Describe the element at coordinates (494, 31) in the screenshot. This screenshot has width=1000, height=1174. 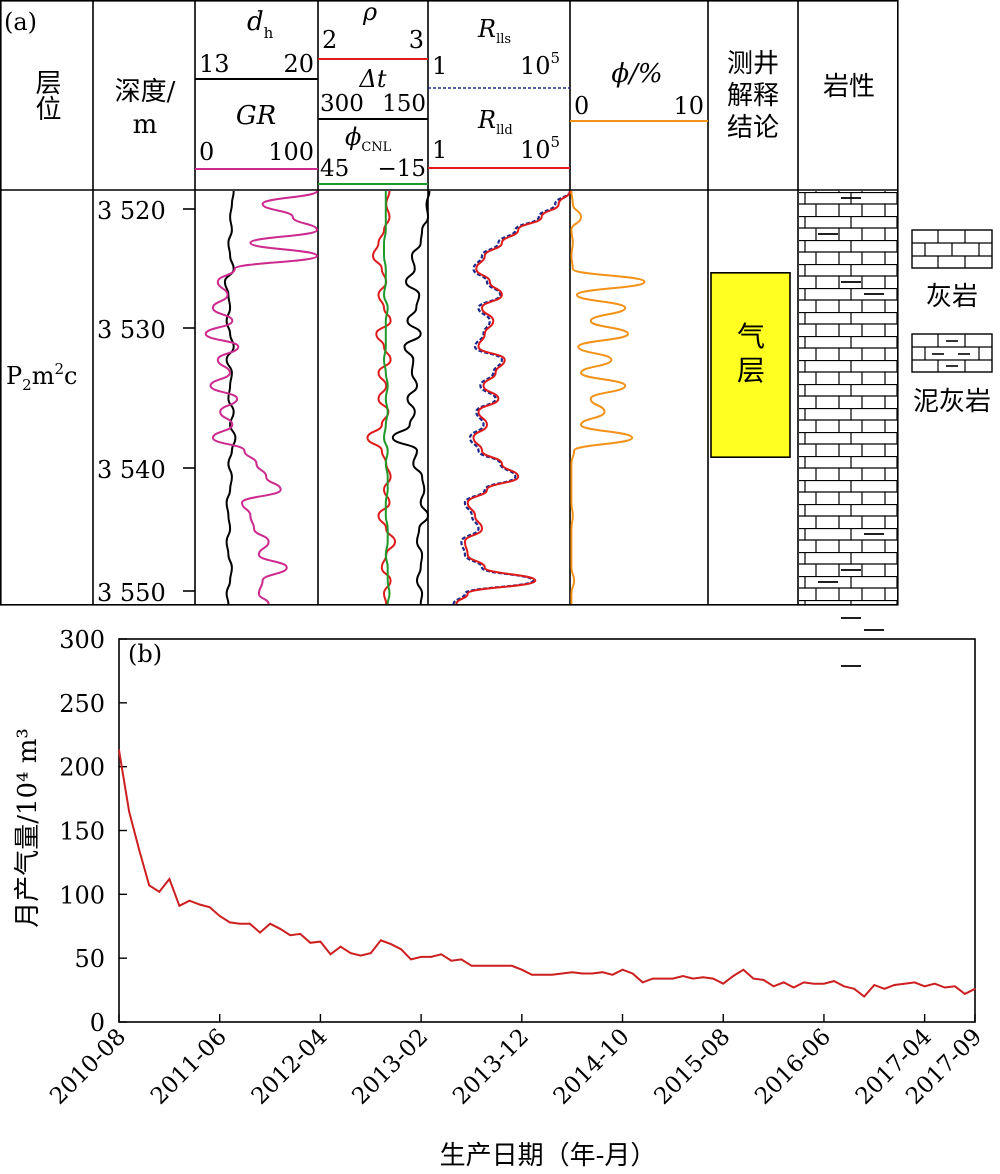
I see `rlls-label: Rlls` at that location.